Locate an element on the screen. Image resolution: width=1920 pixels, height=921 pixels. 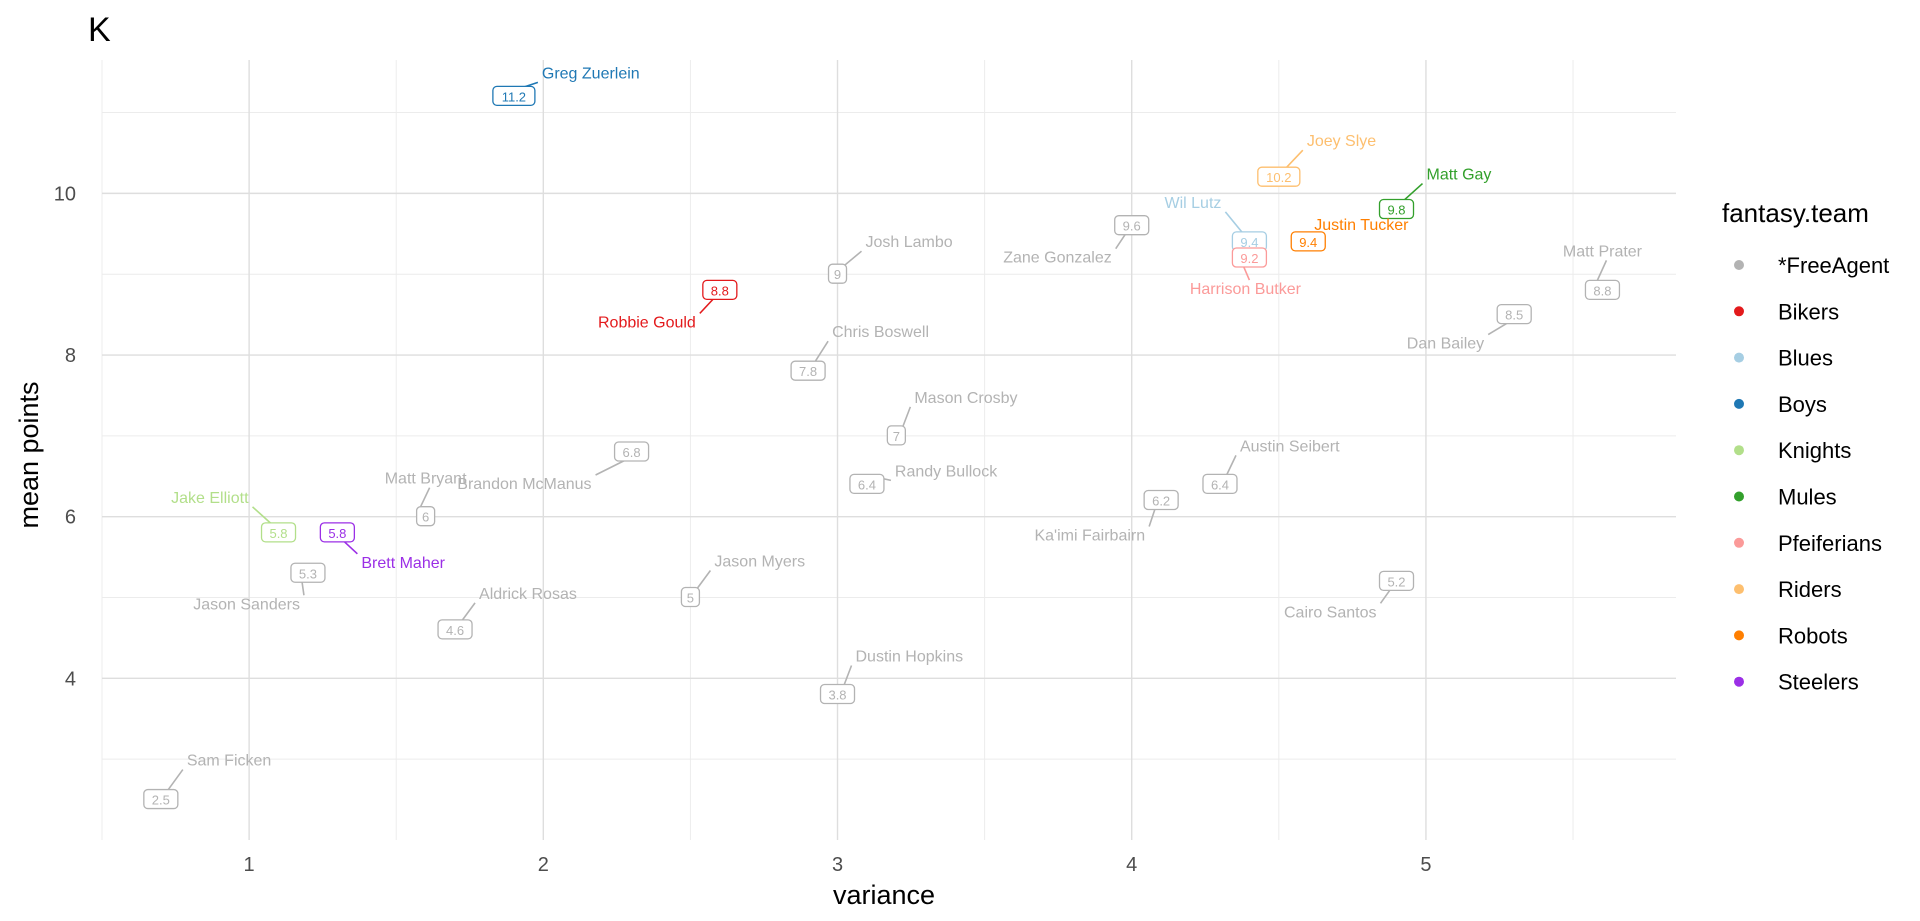
legend-label: Knights is located at coordinates (1814, 450).